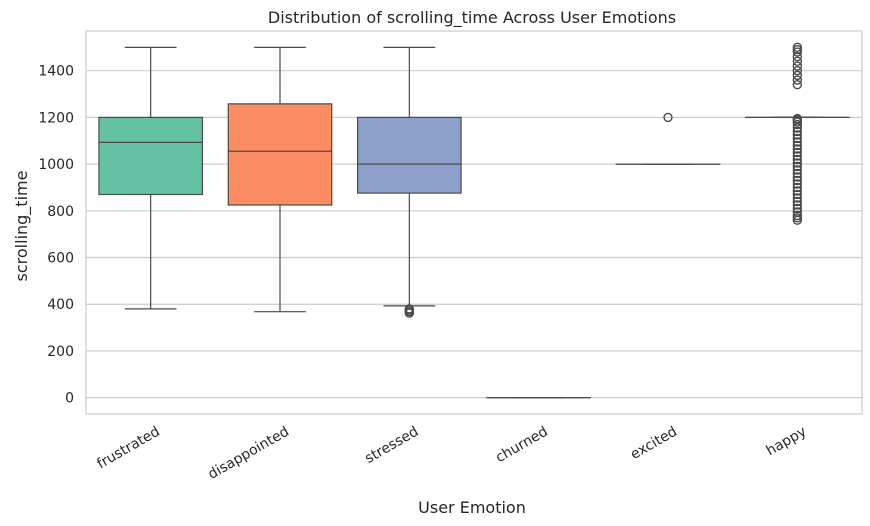 The image size is (870, 526). I want to click on box-happy, so click(797, 133).